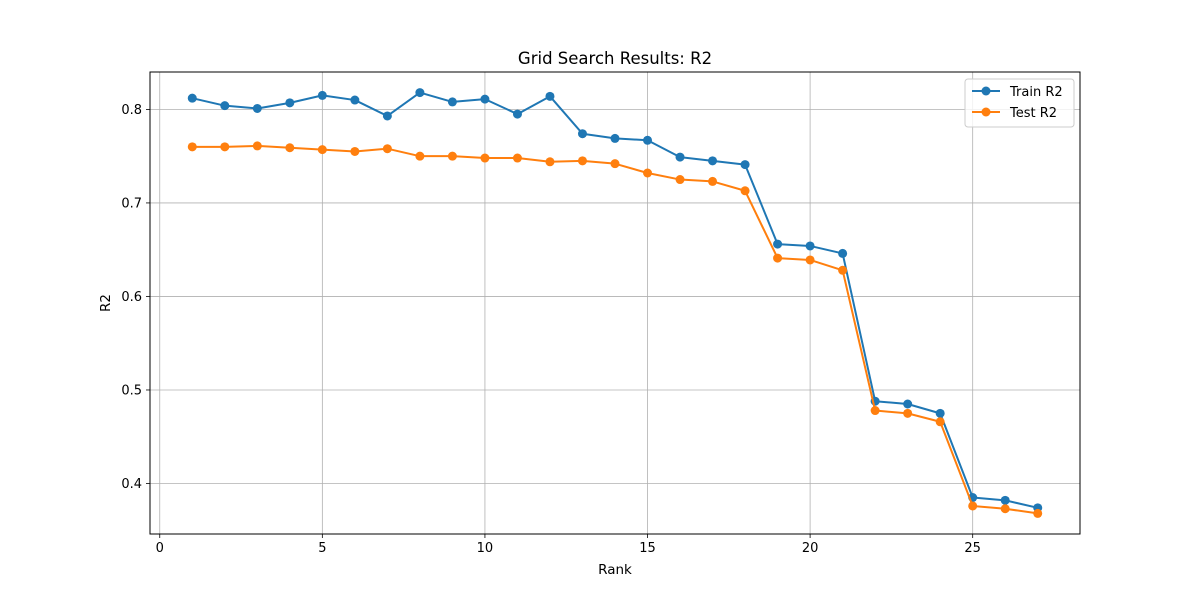 This screenshot has width=1200, height=600. Describe the element at coordinates (131, 203) in the screenshot. I see `y-tick-label: 0.7` at that location.